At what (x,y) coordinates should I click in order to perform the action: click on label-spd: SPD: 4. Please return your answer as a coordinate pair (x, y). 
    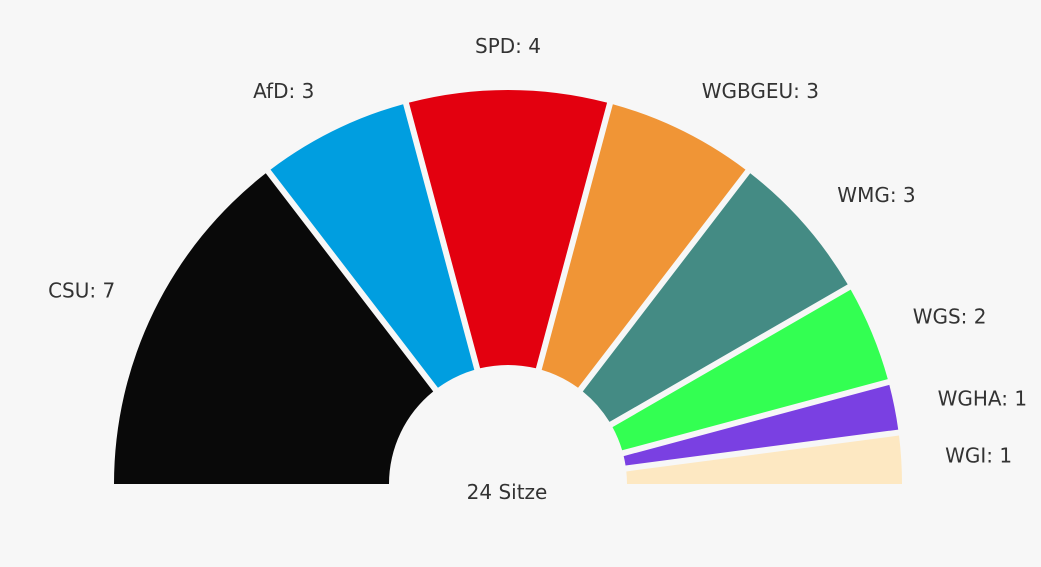
    Looking at the image, I should click on (508, 46).